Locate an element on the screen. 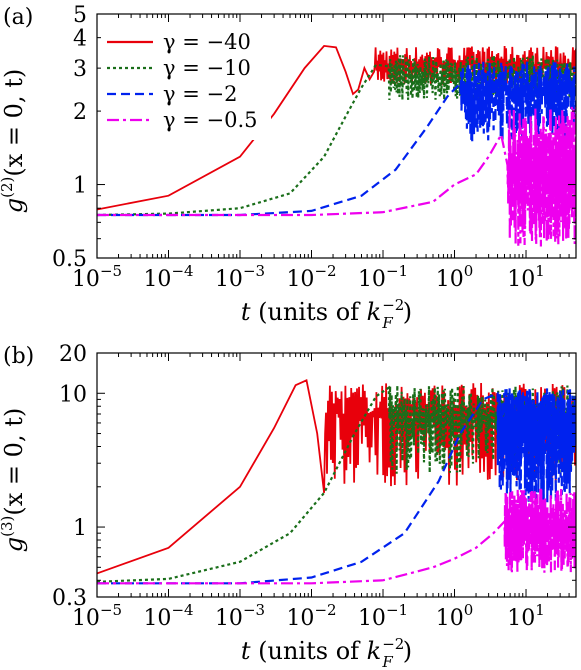 The image size is (581, 670). y-tick-label: 20 is located at coordinates (73, 354).